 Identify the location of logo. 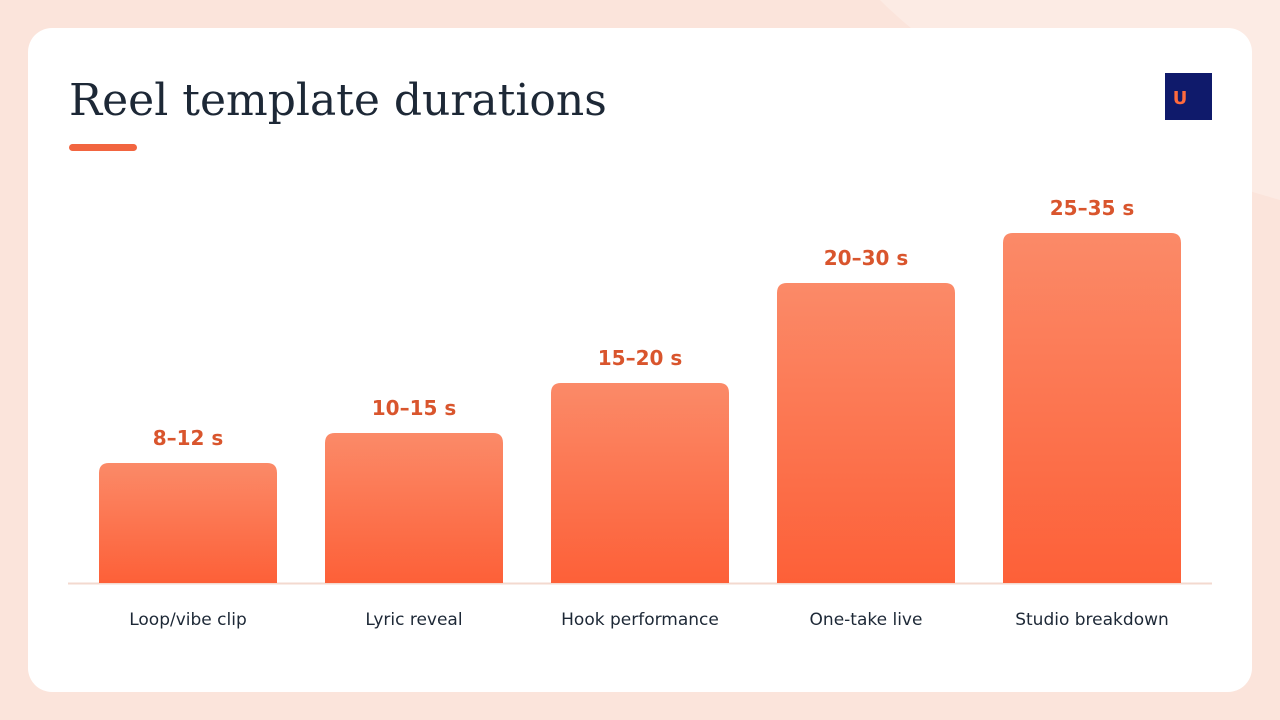
(1188, 96).